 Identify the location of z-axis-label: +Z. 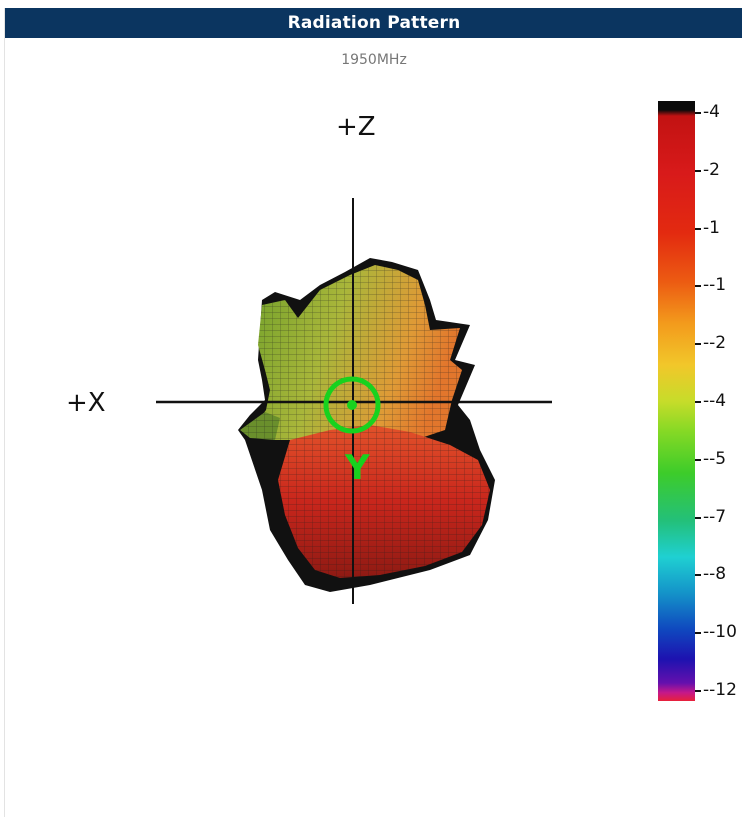
(356, 127).